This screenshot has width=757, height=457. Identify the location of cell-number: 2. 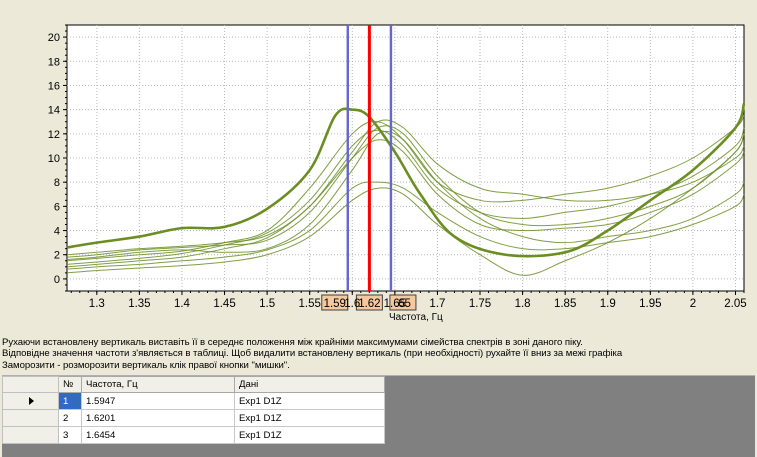
(70, 418).